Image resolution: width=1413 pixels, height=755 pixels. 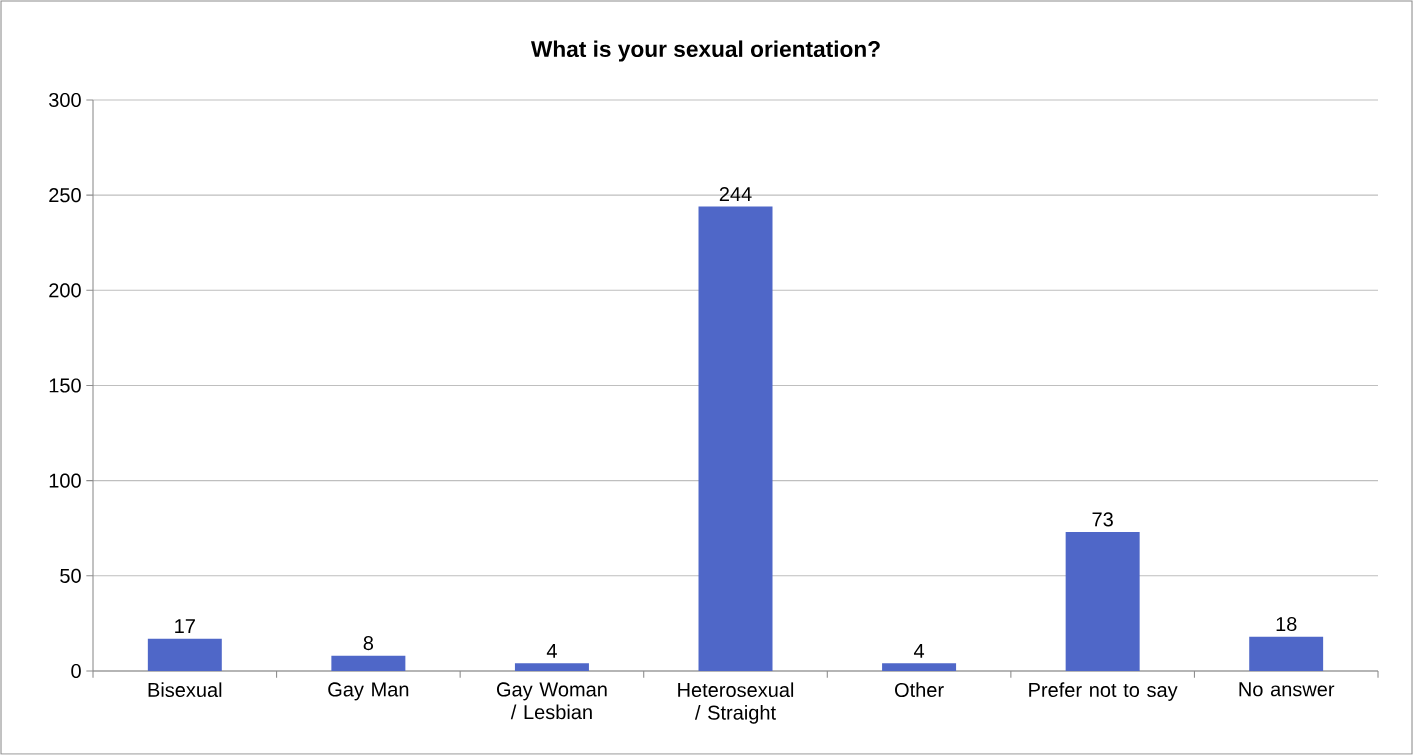 What do you see at coordinates (1103, 691) in the screenshot?
I see `x-tick-label: Prefer not to say` at bounding box center [1103, 691].